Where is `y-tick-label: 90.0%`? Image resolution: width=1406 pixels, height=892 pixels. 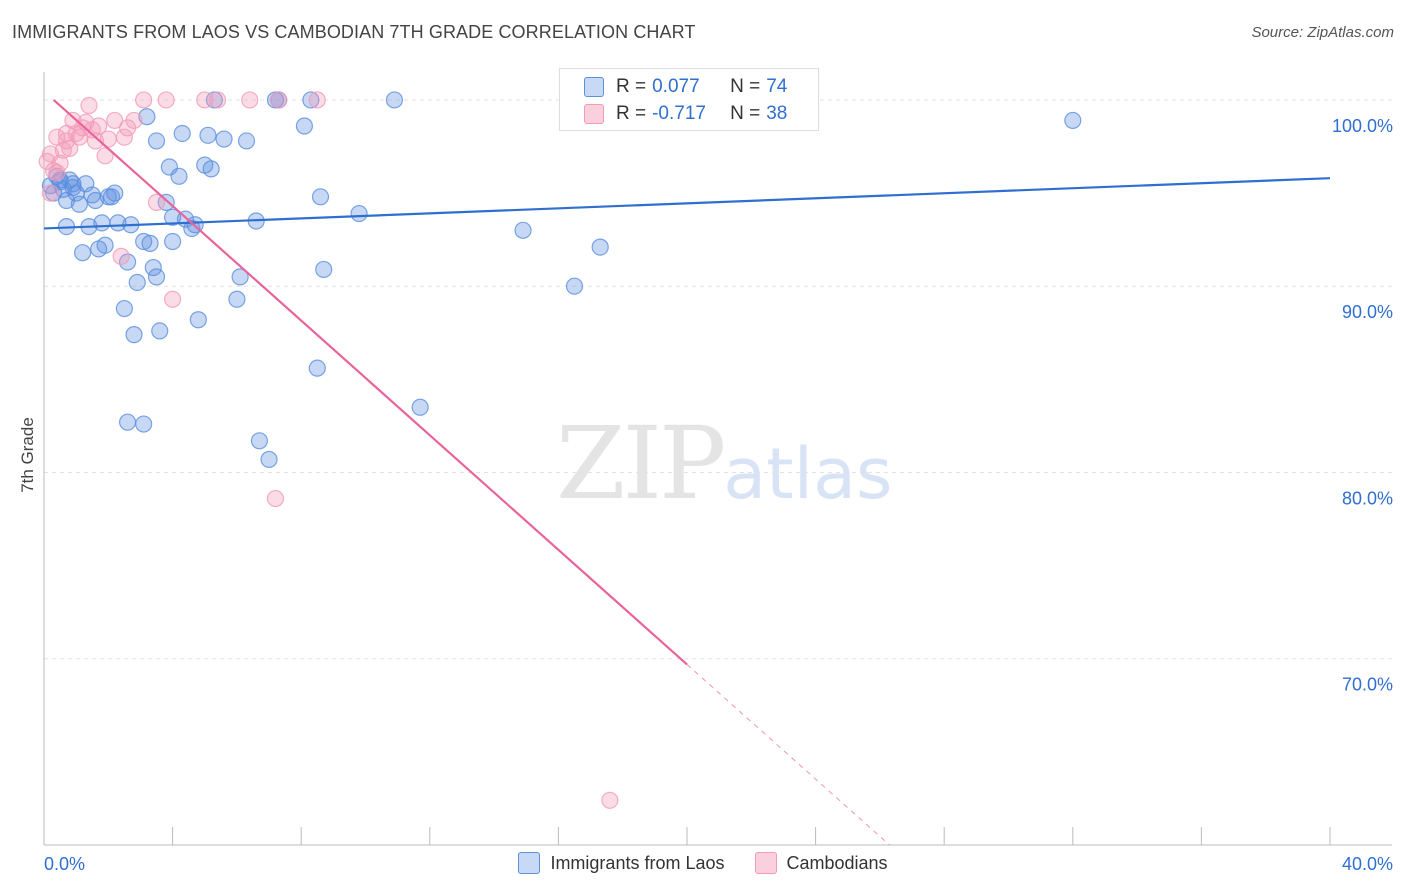 y-tick-label: 90.0% is located at coordinates (1367, 312).